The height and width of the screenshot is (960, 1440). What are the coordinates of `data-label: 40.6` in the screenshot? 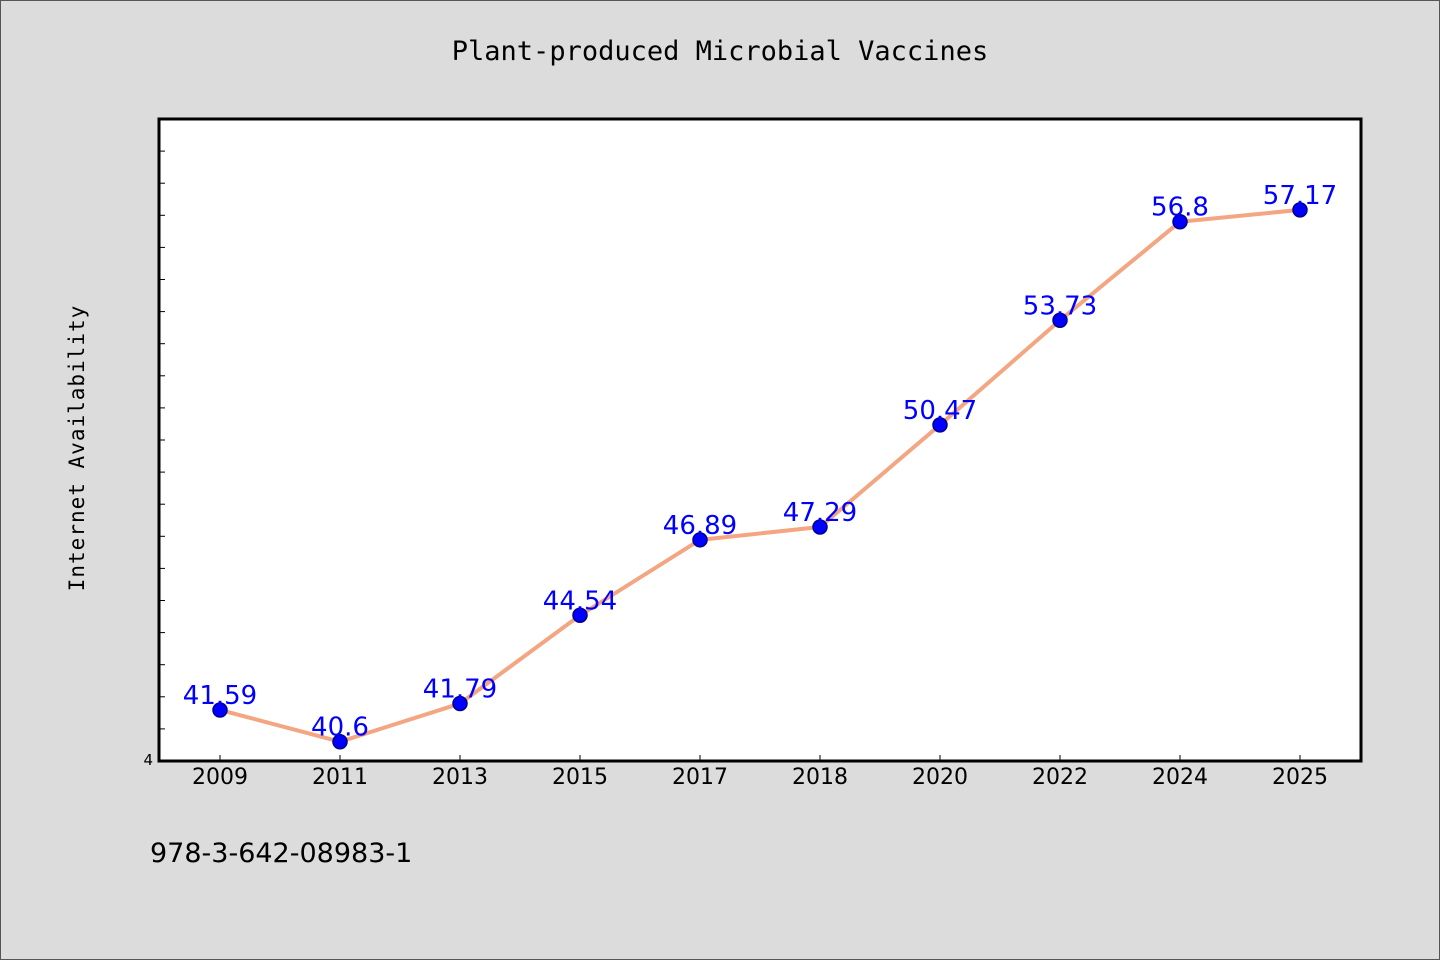 It's located at (340, 728).